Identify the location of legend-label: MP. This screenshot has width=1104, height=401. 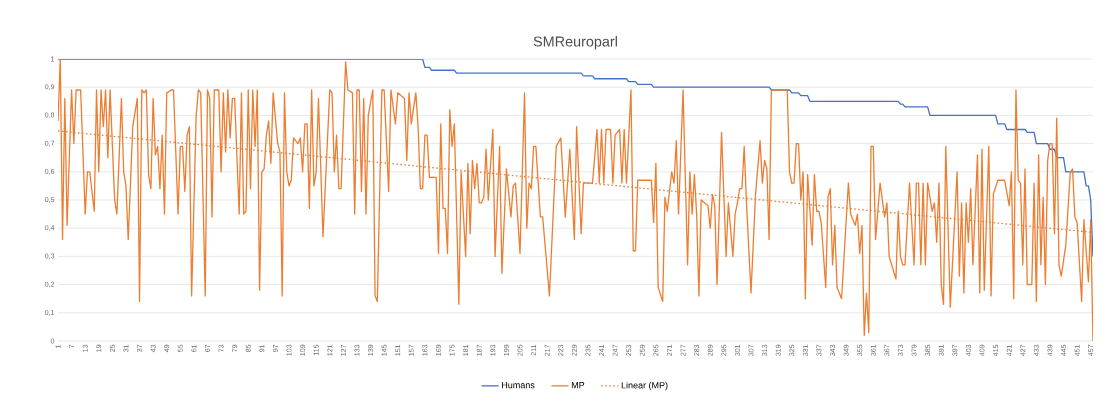
(578, 385).